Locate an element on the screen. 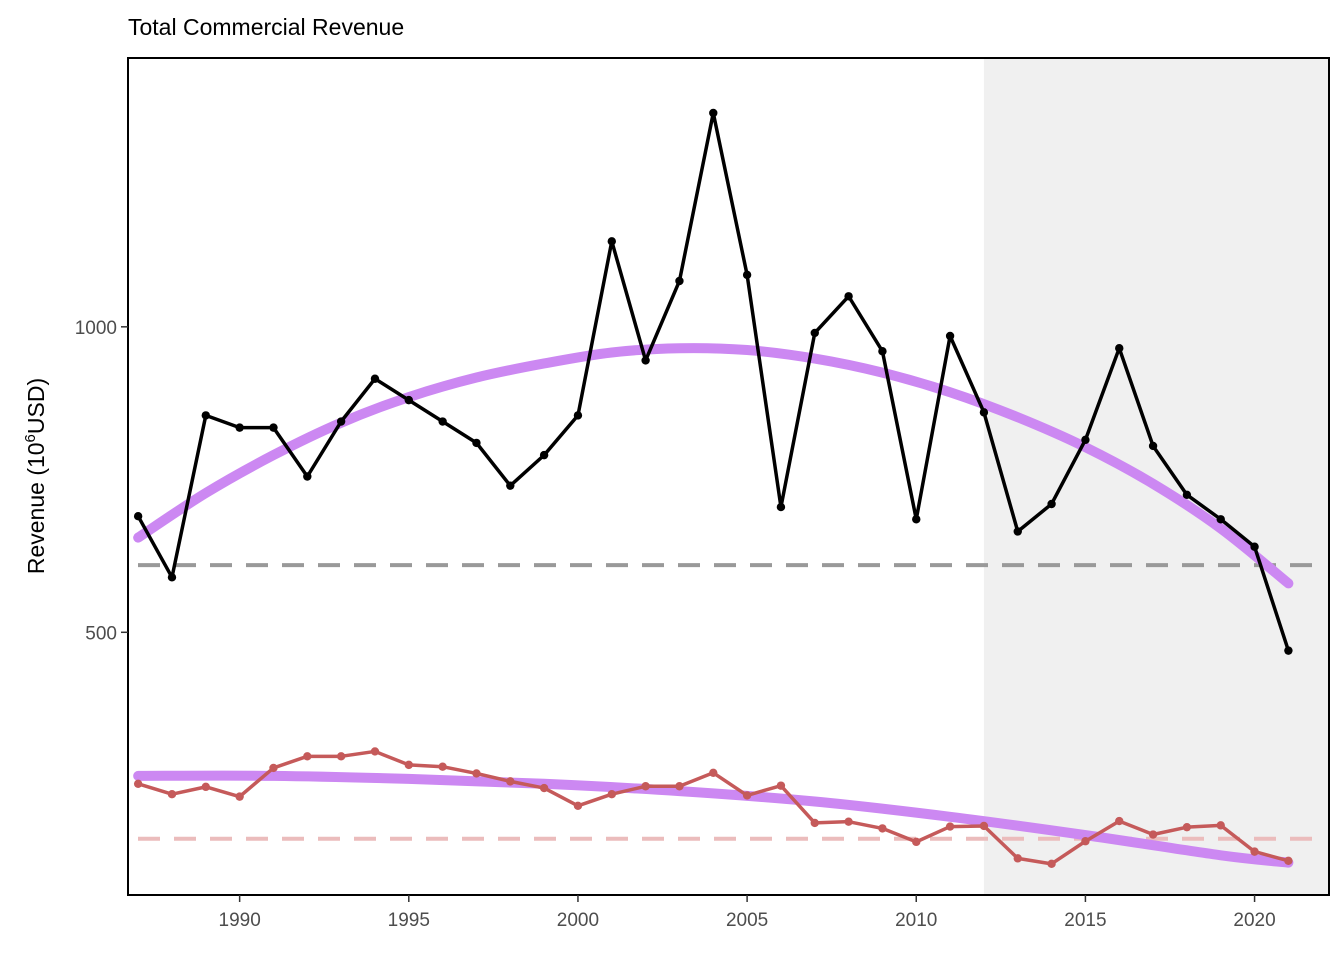 Image resolution: width=1344 pixels, height=960 pixels. x-tick-label: 2010 is located at coordinates (916, 920).